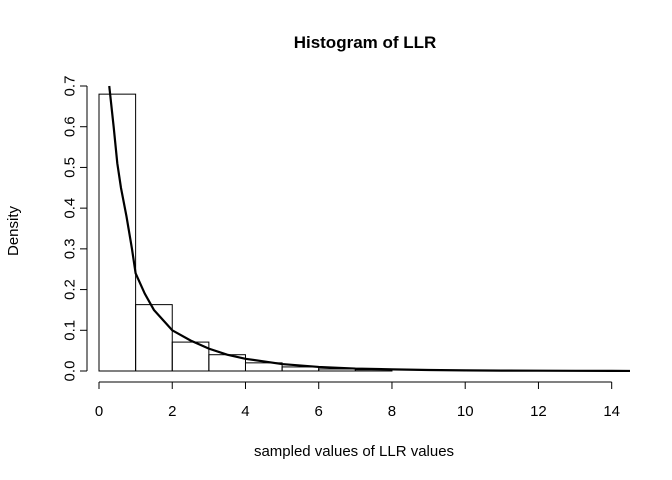 Image resolution: width=672 pixels, height=480 pixels. What do you see at coordinates (538, 411) in the screenshot?
I see `x-tick-label: 12` at bounding box center [538, 411].